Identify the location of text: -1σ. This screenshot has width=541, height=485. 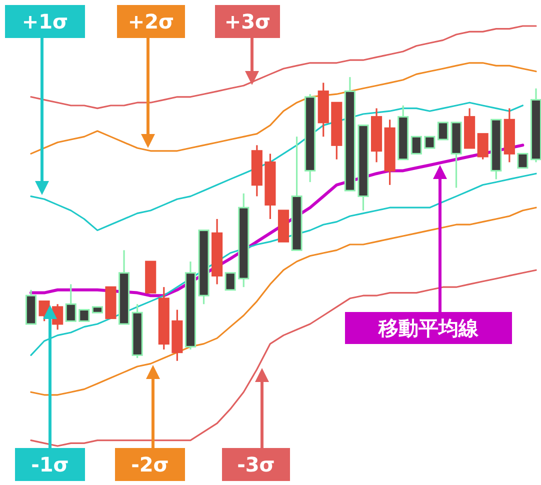
(50, 464).